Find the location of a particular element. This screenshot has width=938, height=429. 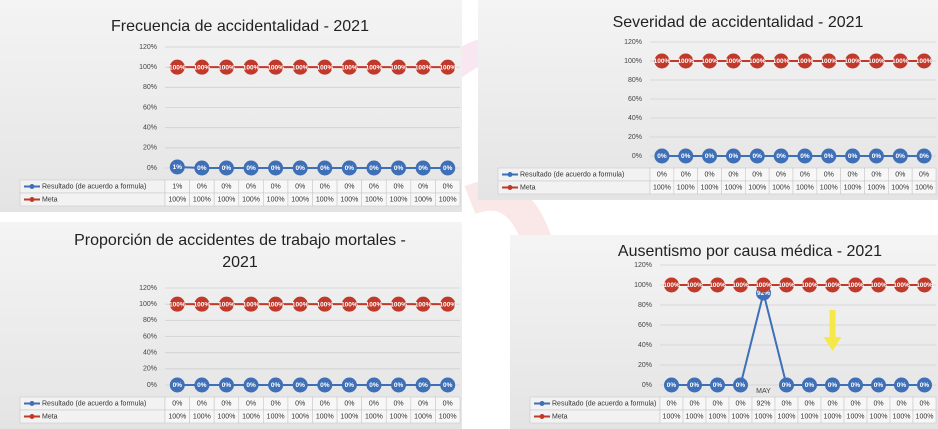

table-value: 1% is located at coordinates (177, 186).